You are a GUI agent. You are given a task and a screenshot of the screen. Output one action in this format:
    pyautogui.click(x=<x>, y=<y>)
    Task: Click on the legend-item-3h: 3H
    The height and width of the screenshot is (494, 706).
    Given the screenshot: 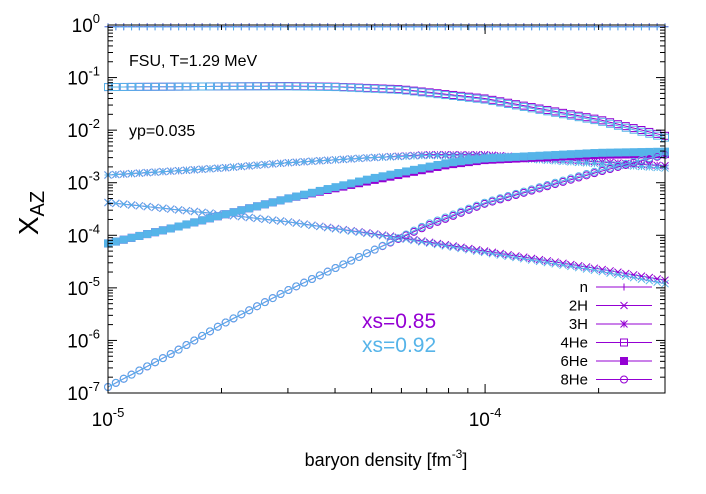 What is the action you would take?
    pyautogui.click(x=610, y=324)
    